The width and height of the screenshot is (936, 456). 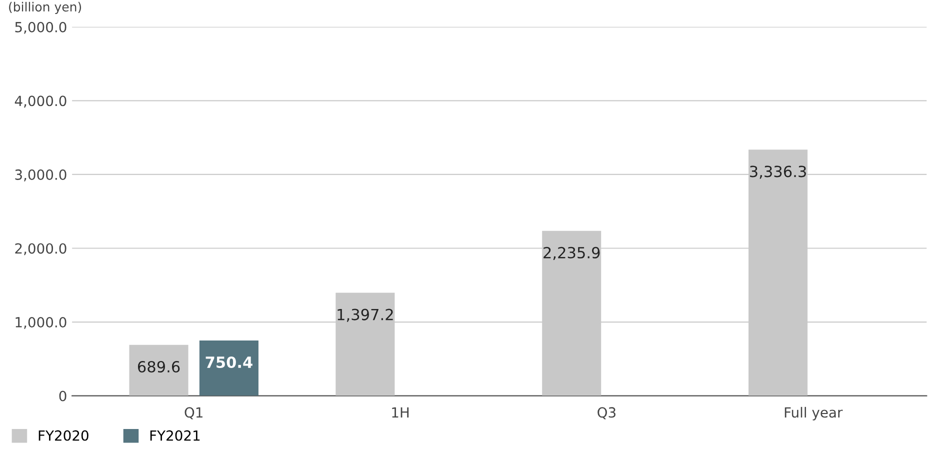 I want to click on data-label: 750.4, so click(x=229, y=362).